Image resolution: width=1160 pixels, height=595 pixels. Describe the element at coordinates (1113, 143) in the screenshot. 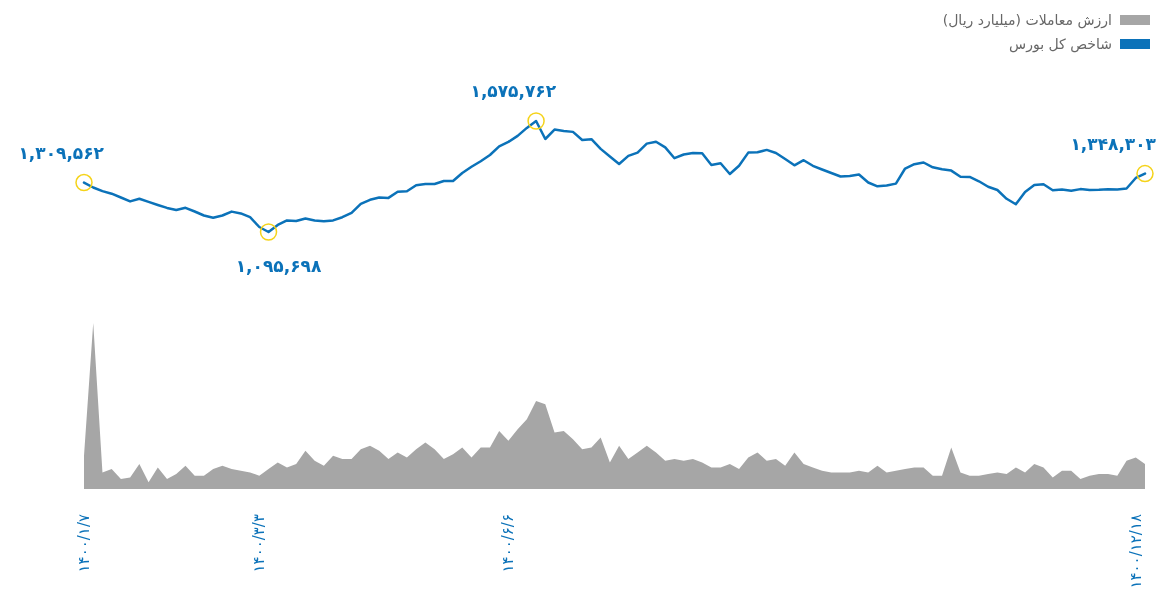

I see `data-label: ۱,۳۴۸,۳۰۳` at that location.